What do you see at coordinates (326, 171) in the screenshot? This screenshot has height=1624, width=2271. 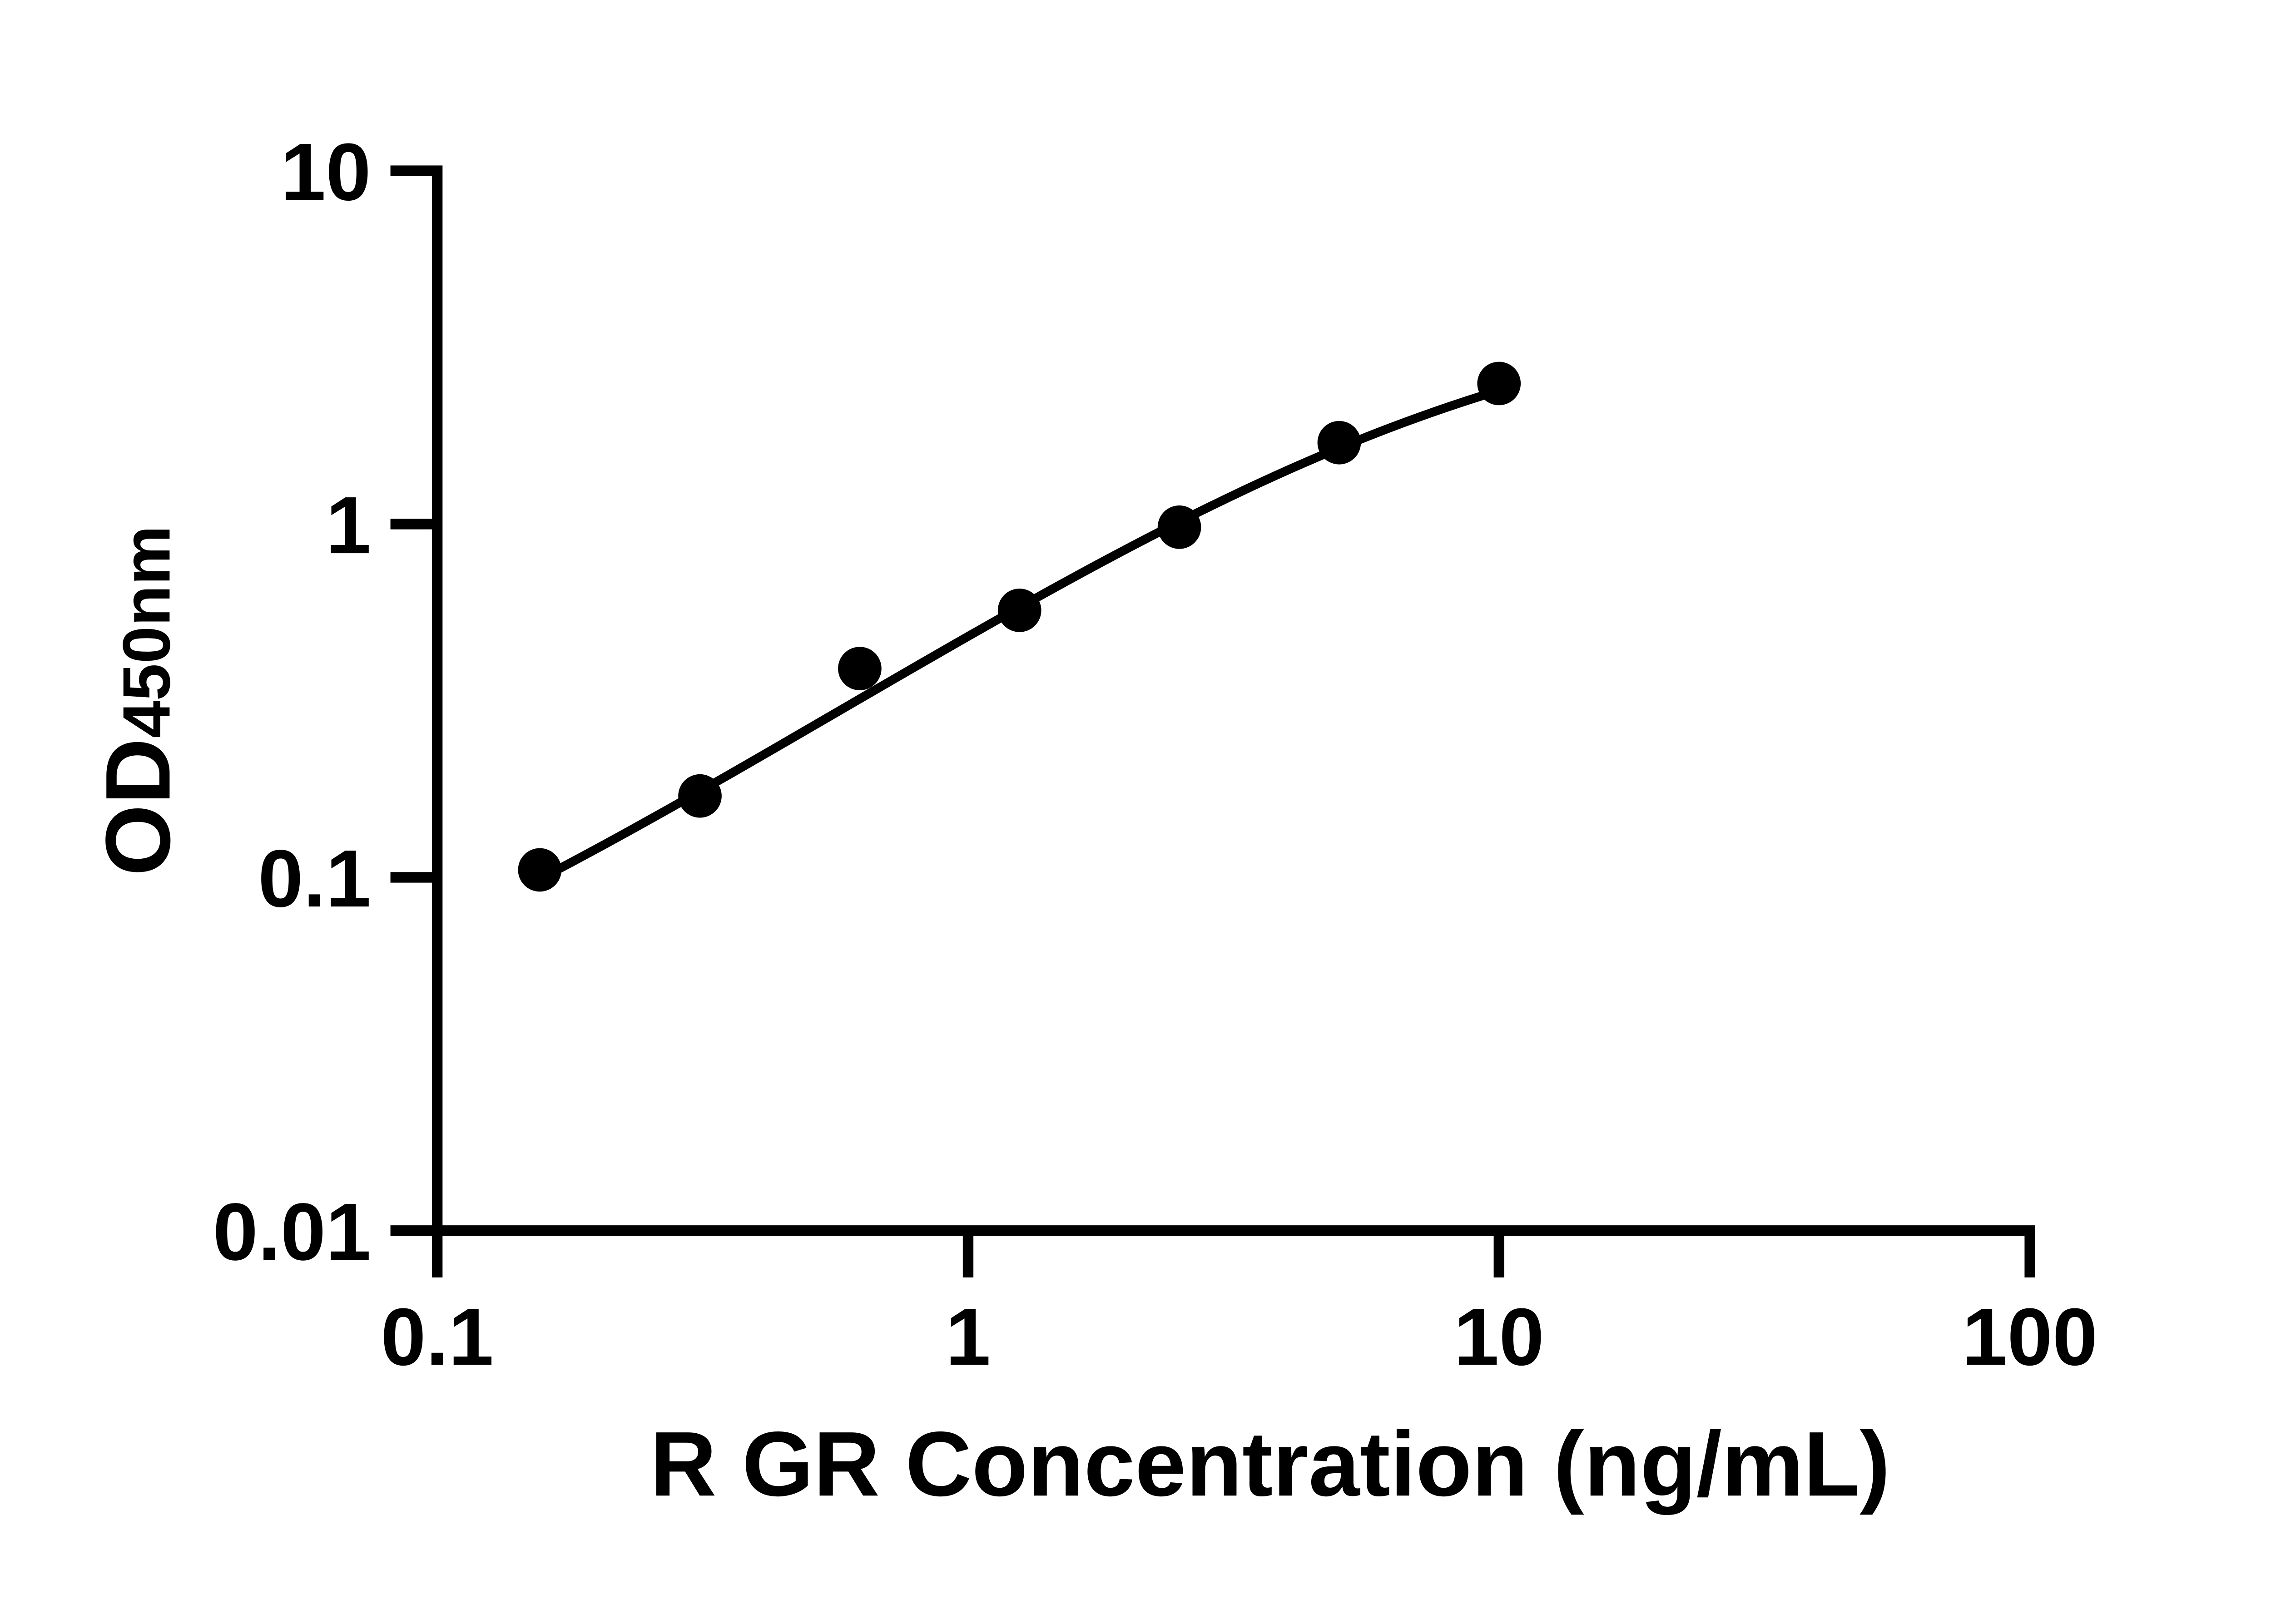 I see `y-tick-label: 10` at bounding box center [326, 171].